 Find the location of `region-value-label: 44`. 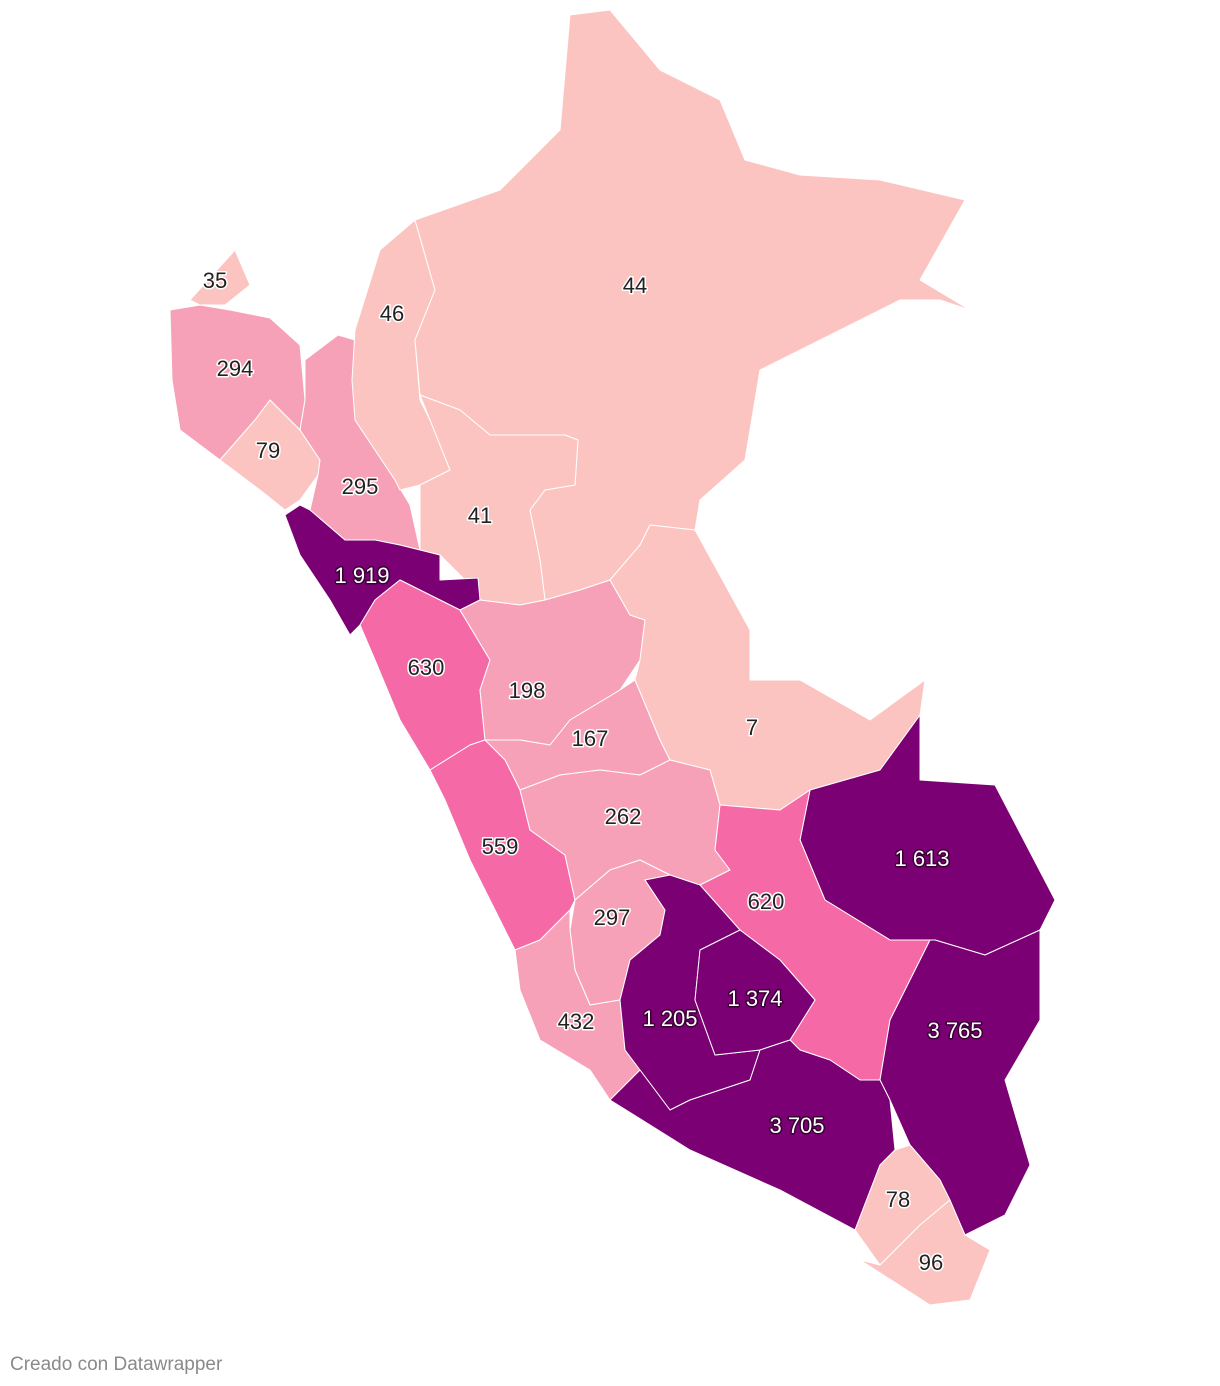

region-value-label: 44 is located at coordinates (635, 285).